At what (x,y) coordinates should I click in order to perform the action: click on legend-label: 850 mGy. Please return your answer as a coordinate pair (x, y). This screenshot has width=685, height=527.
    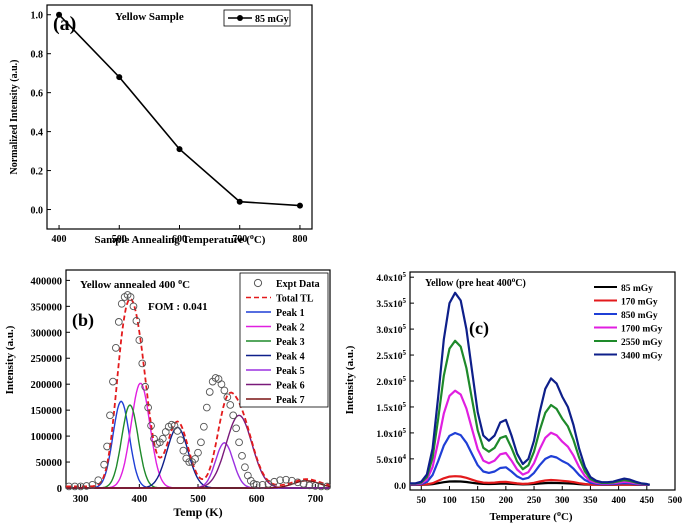
    Looking at the image, I should click on (639, 316).